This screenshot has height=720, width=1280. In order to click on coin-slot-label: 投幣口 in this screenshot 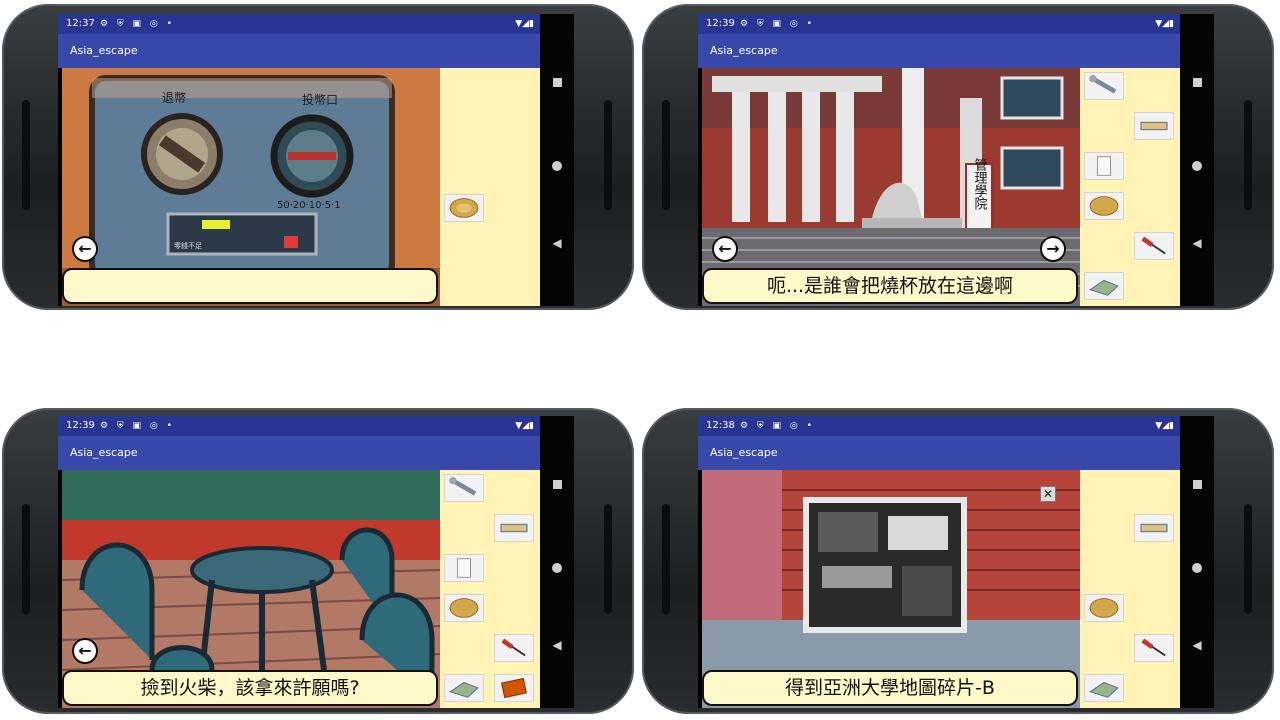, I will do `click(320, 99)`.